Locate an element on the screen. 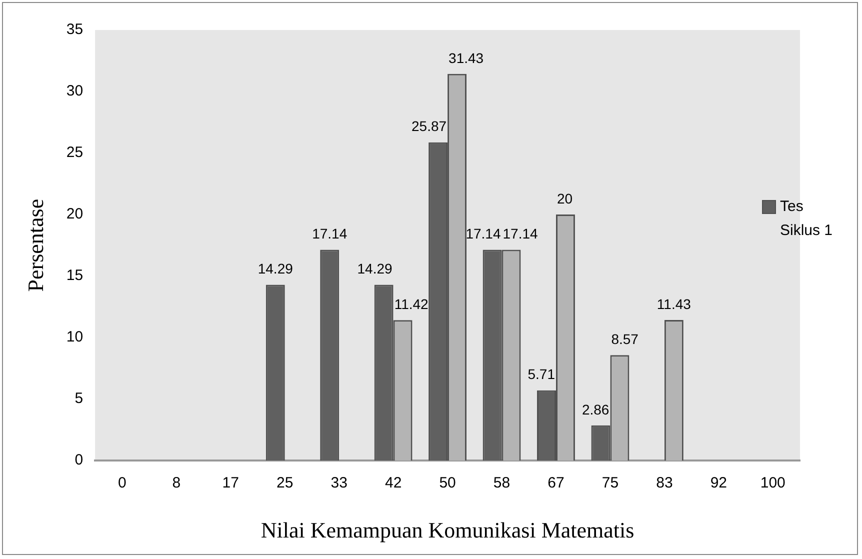 This screenshot has height=559, width=862. data-label: 11.43 is located at coordinates (674, 304).